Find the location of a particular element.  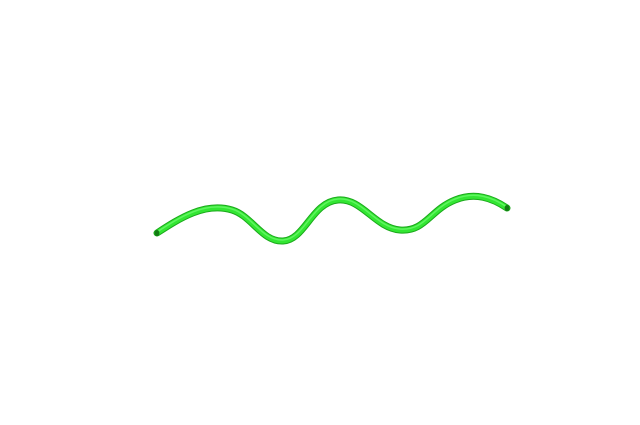

coil-end-cap-right is located at coordinates (507, 208).